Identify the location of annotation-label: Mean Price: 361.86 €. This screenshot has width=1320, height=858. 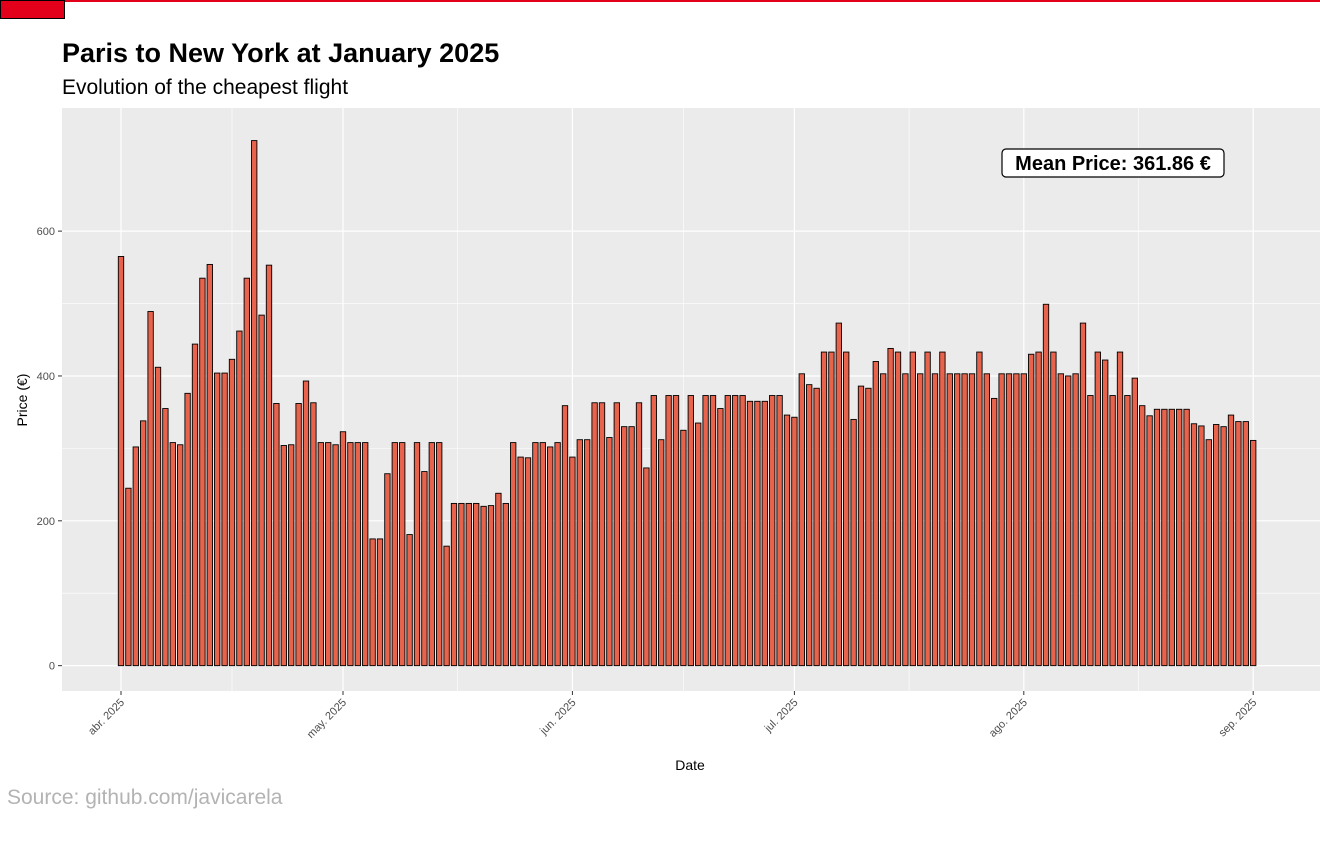
(1113, 164).